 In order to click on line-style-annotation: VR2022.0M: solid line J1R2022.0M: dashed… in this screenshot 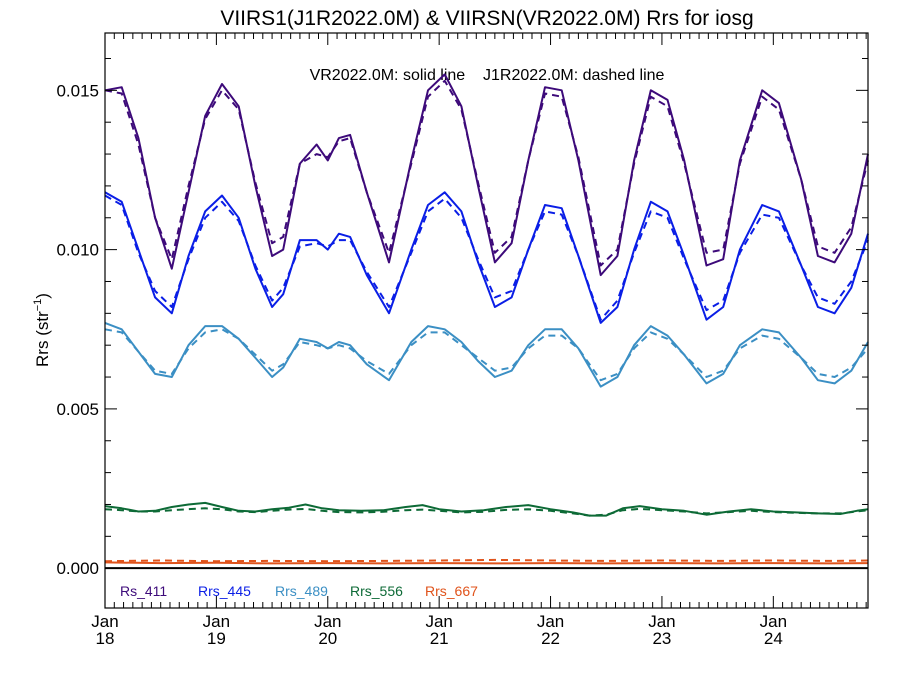, I will do `click(487, 75)`.